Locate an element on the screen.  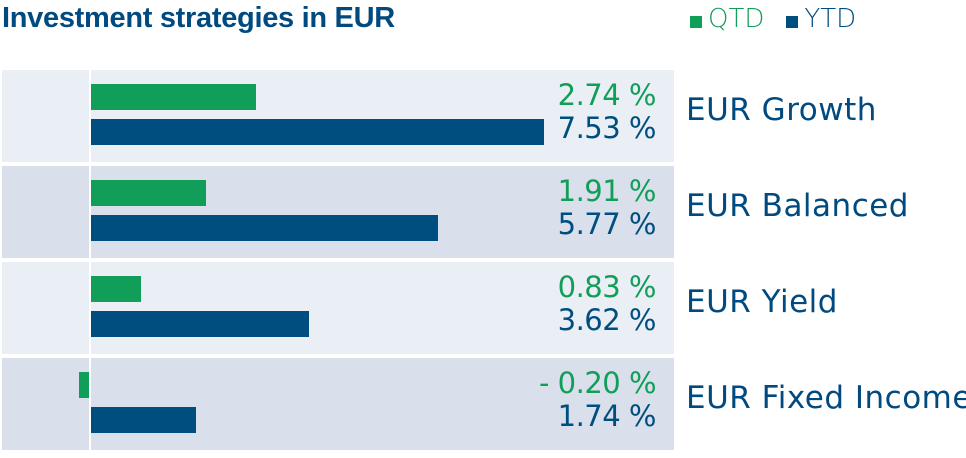
category-label-eur-growth: EUR Growth is located at coordinates (781, 110).